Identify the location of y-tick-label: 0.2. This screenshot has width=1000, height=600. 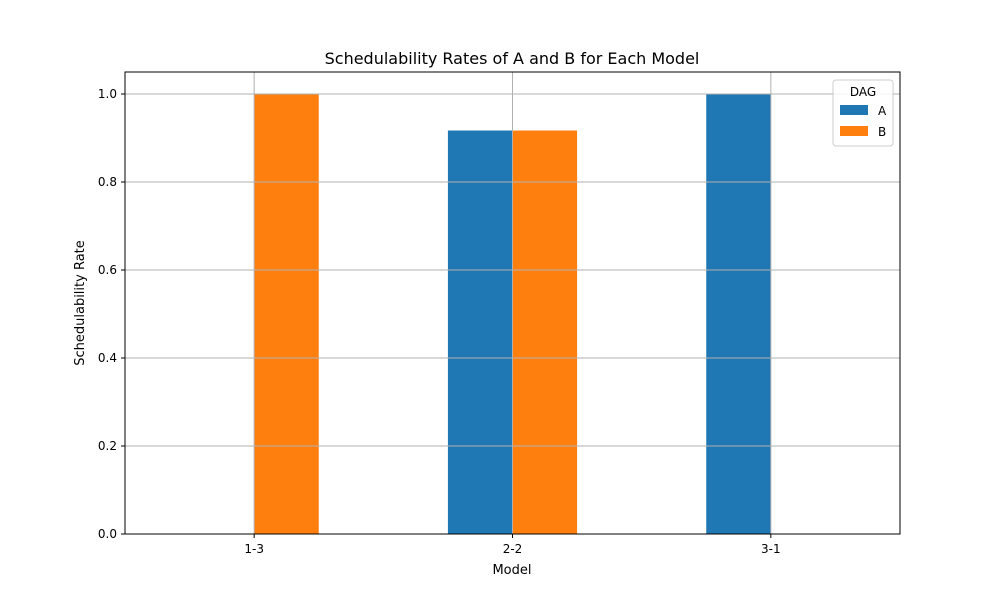
(107, 446).